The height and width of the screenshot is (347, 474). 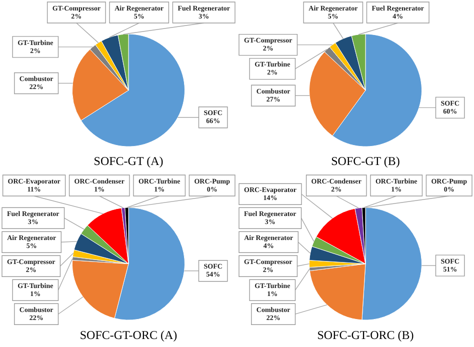 I want to click on text: SOFC-GT-ORC (A), so click(x=129, y=335).